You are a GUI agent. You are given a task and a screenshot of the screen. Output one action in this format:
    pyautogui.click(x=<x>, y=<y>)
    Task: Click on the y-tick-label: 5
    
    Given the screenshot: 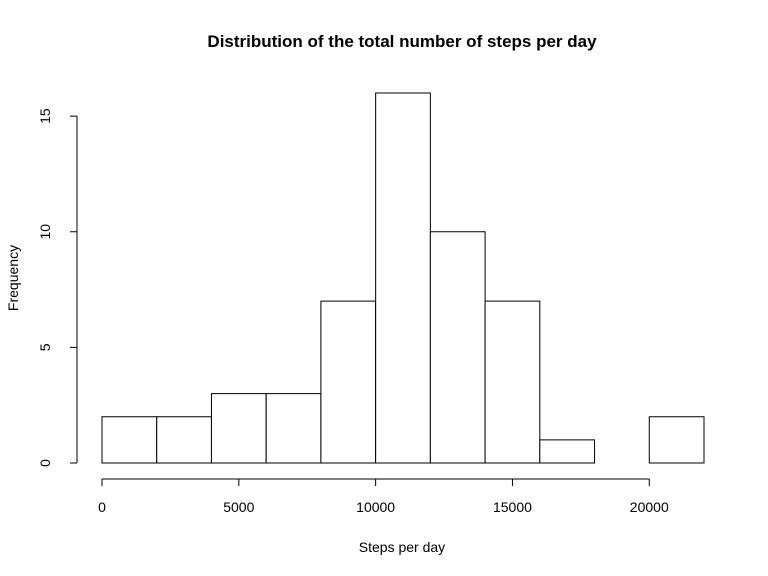 What is the action you would take?
    pyautogui.click(x=45, y=347)
    